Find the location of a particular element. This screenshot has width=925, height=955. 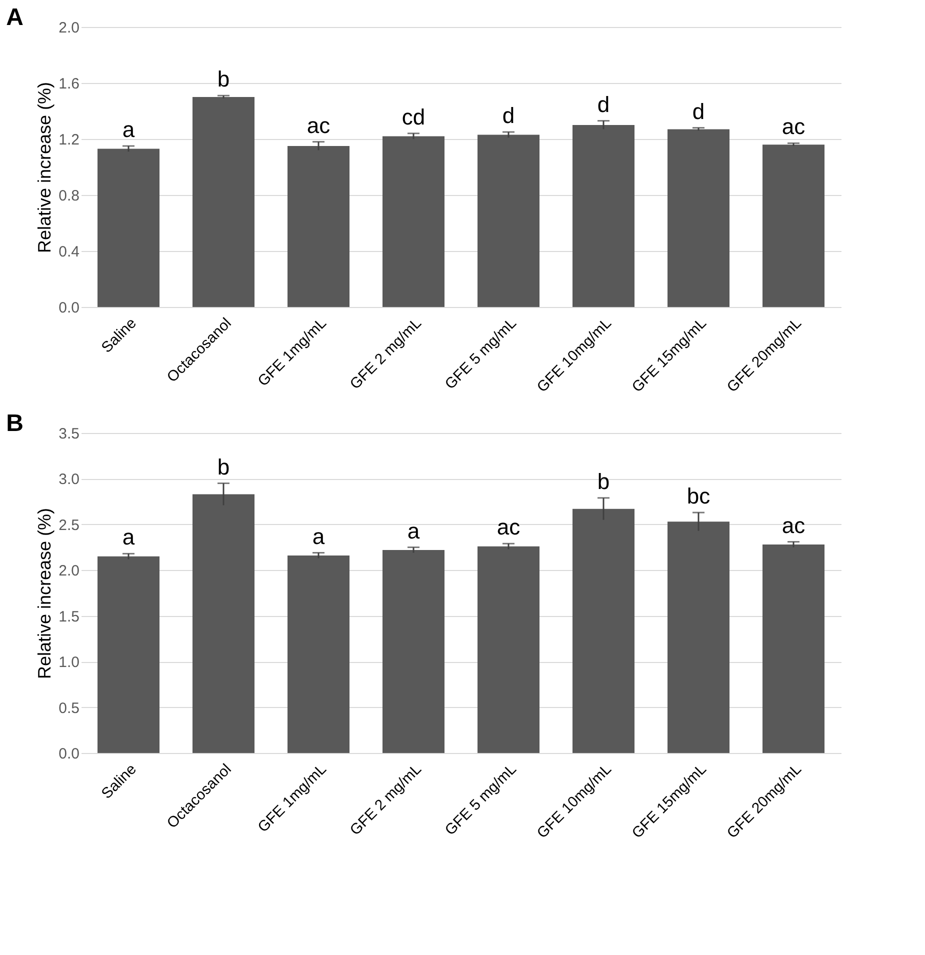

y-tick-label: 1.6 is located at coordinates (69, 84).